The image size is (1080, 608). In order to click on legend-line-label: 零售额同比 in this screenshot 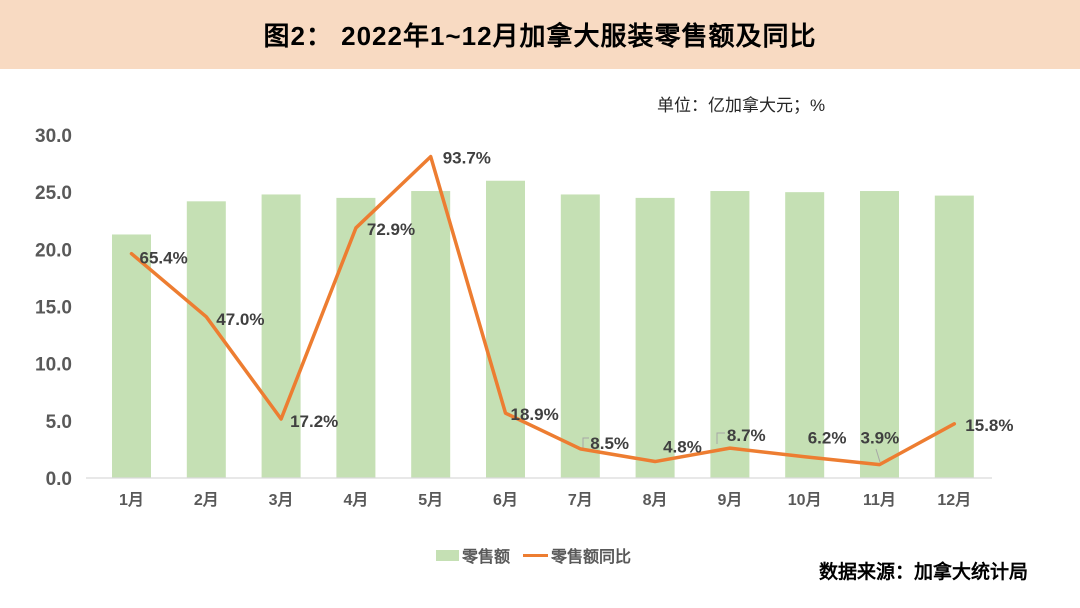, I will do `click(591, 557)`.